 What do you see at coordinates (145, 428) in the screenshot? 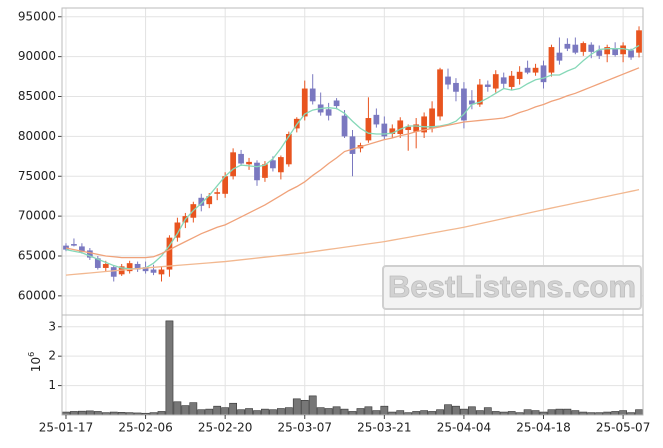
I see `x-tick-label: 25-02-06` at bounding box center [145, 428].